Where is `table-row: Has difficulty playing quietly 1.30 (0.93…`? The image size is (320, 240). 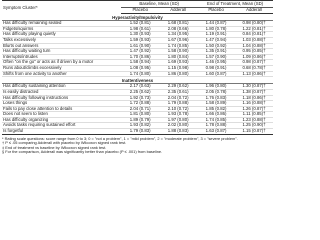
table-row: Has difficulty playing quietly 1.30 (0.93… is located at coordinates (137, 35).